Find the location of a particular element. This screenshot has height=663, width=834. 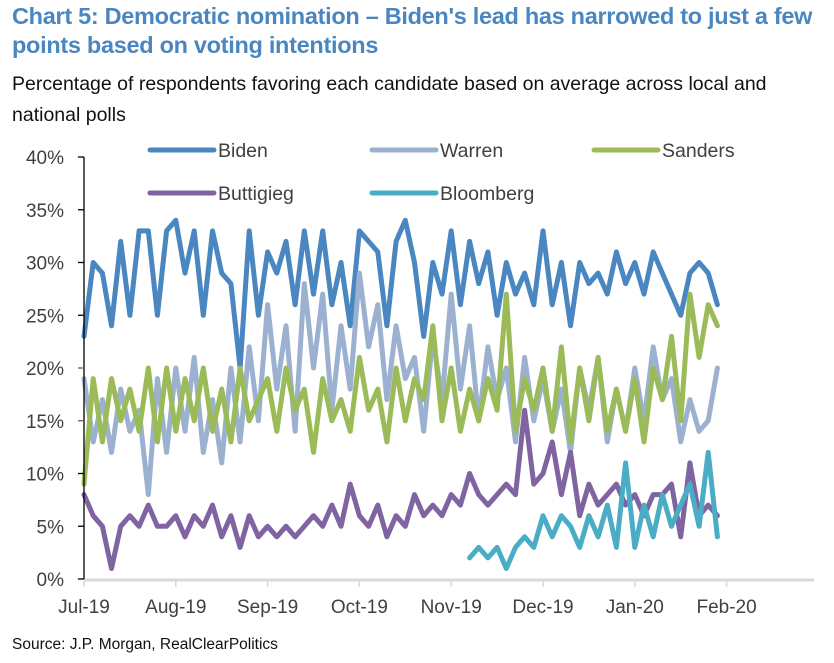

x-tick-label: Jan-20 is located at coordinates (635, 607).